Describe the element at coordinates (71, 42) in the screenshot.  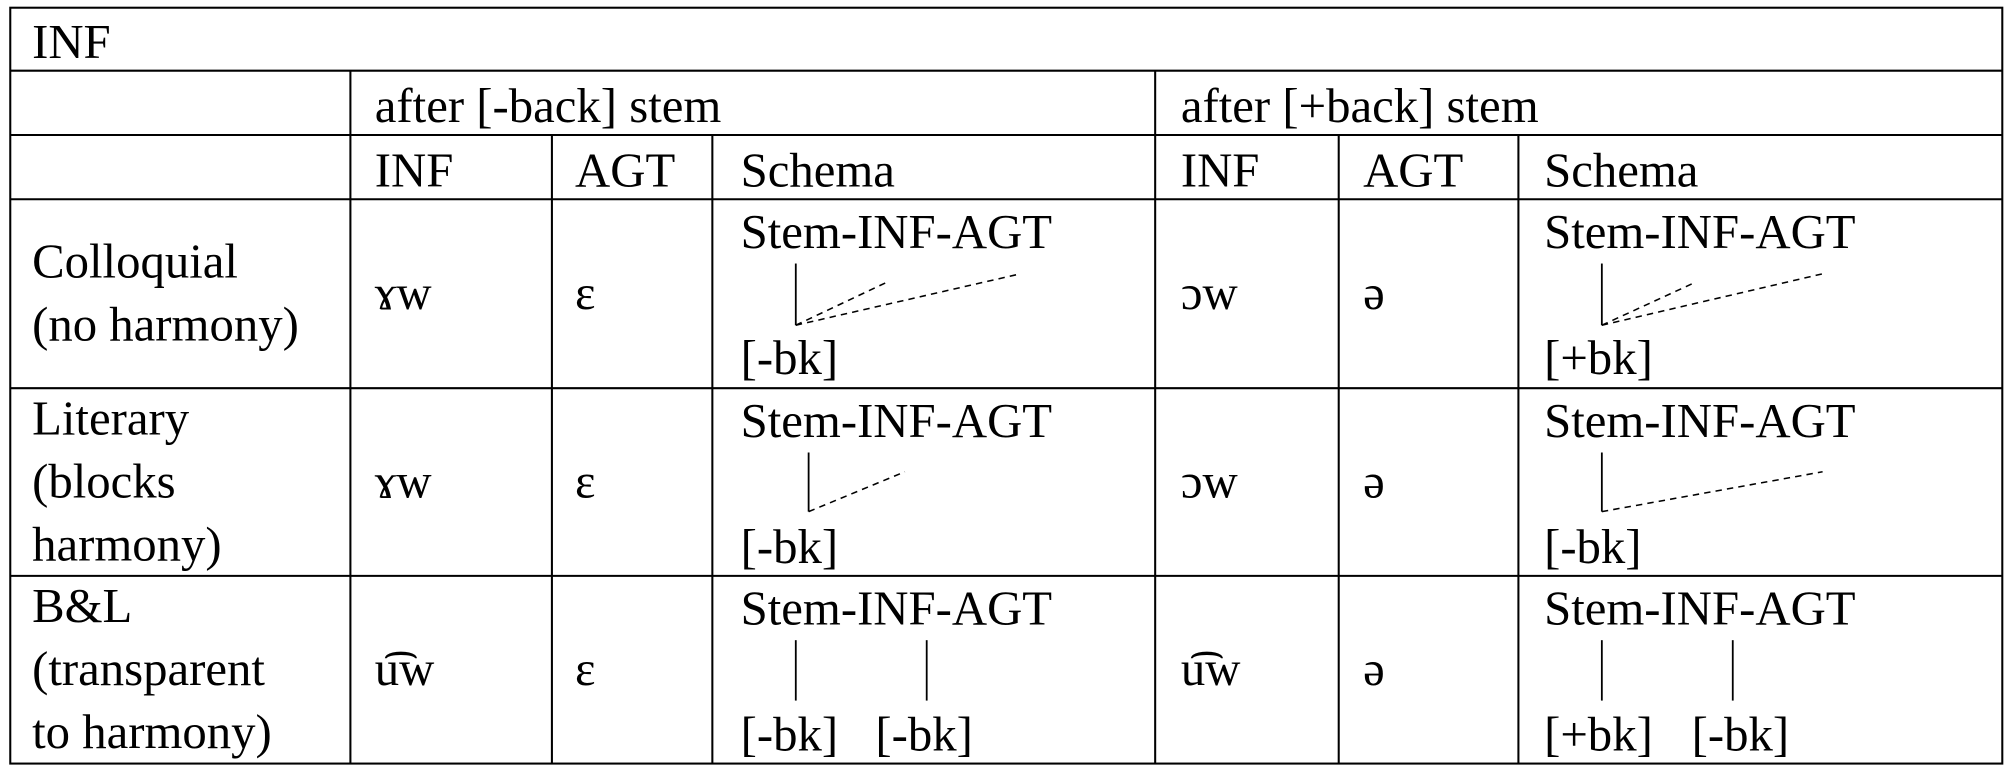
I see `table-title: INF` at that location.